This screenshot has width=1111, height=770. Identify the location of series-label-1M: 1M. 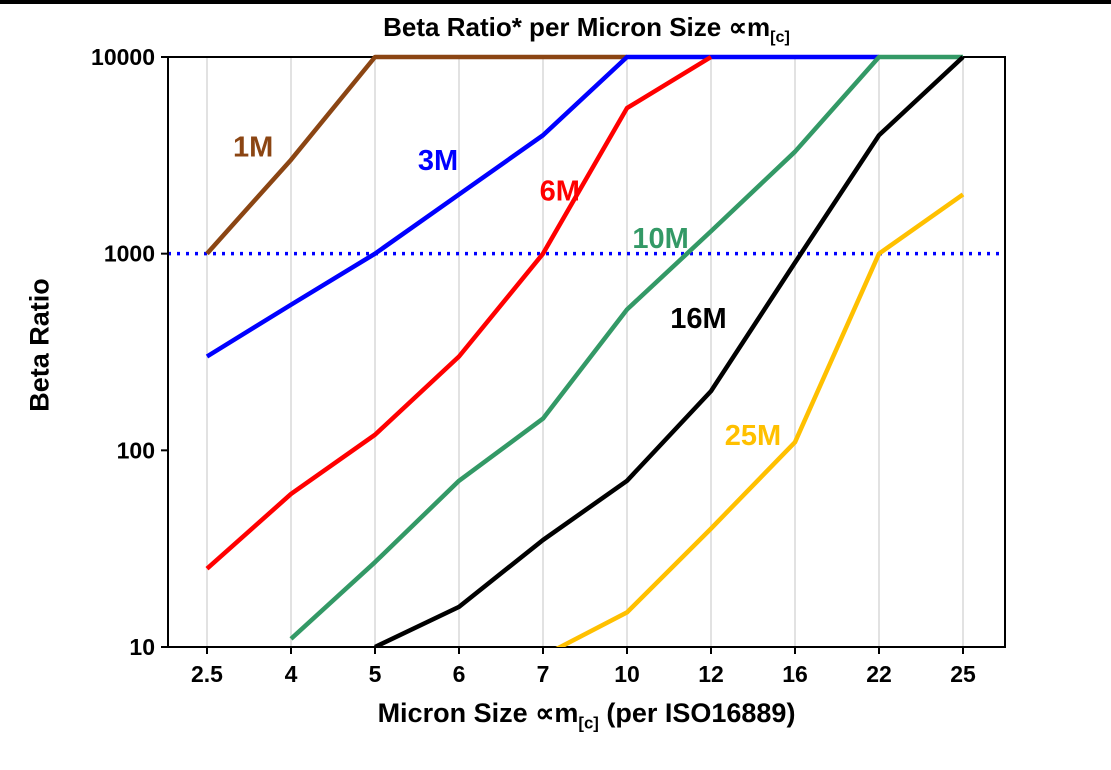
(253, 148).